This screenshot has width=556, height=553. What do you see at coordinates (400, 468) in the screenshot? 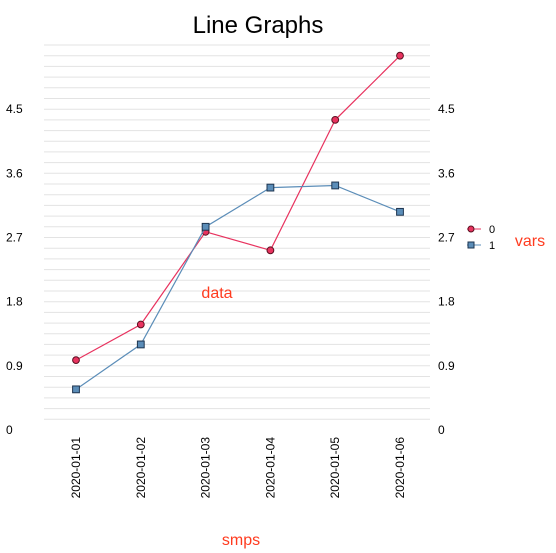
I see `x-tick-label: 2020-01-06` at bounding box center [400, 468].